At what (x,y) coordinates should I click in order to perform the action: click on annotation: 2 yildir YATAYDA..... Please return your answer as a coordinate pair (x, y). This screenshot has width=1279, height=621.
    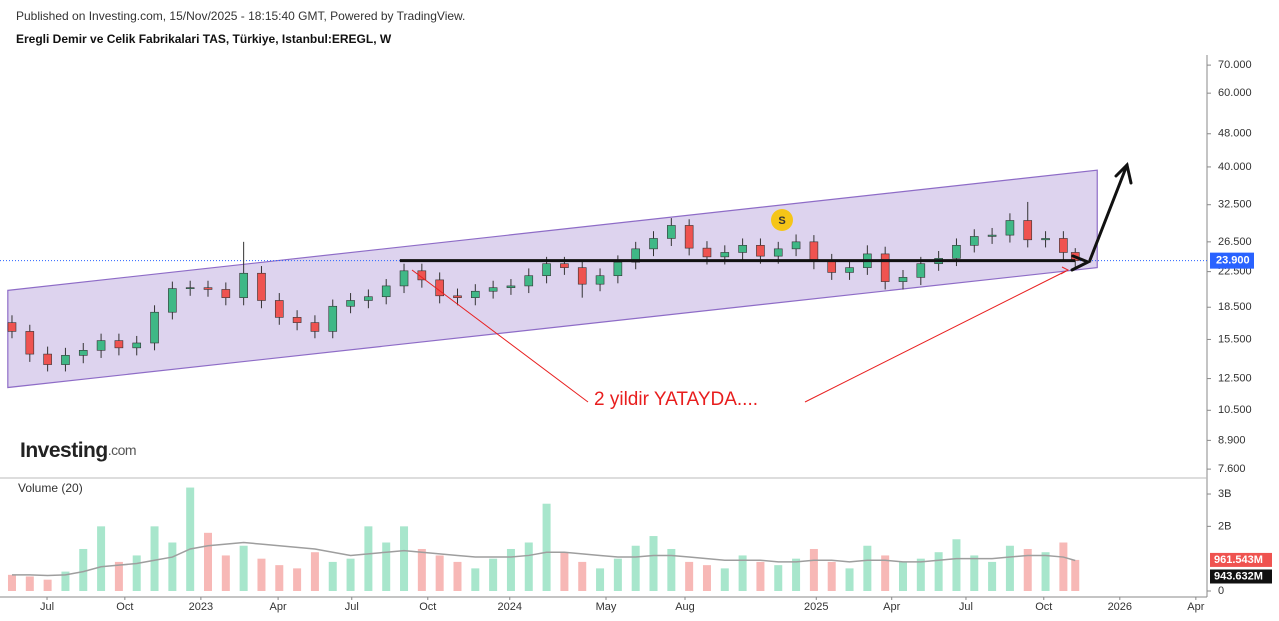
    Looking at the image, I should click on (676, 399).